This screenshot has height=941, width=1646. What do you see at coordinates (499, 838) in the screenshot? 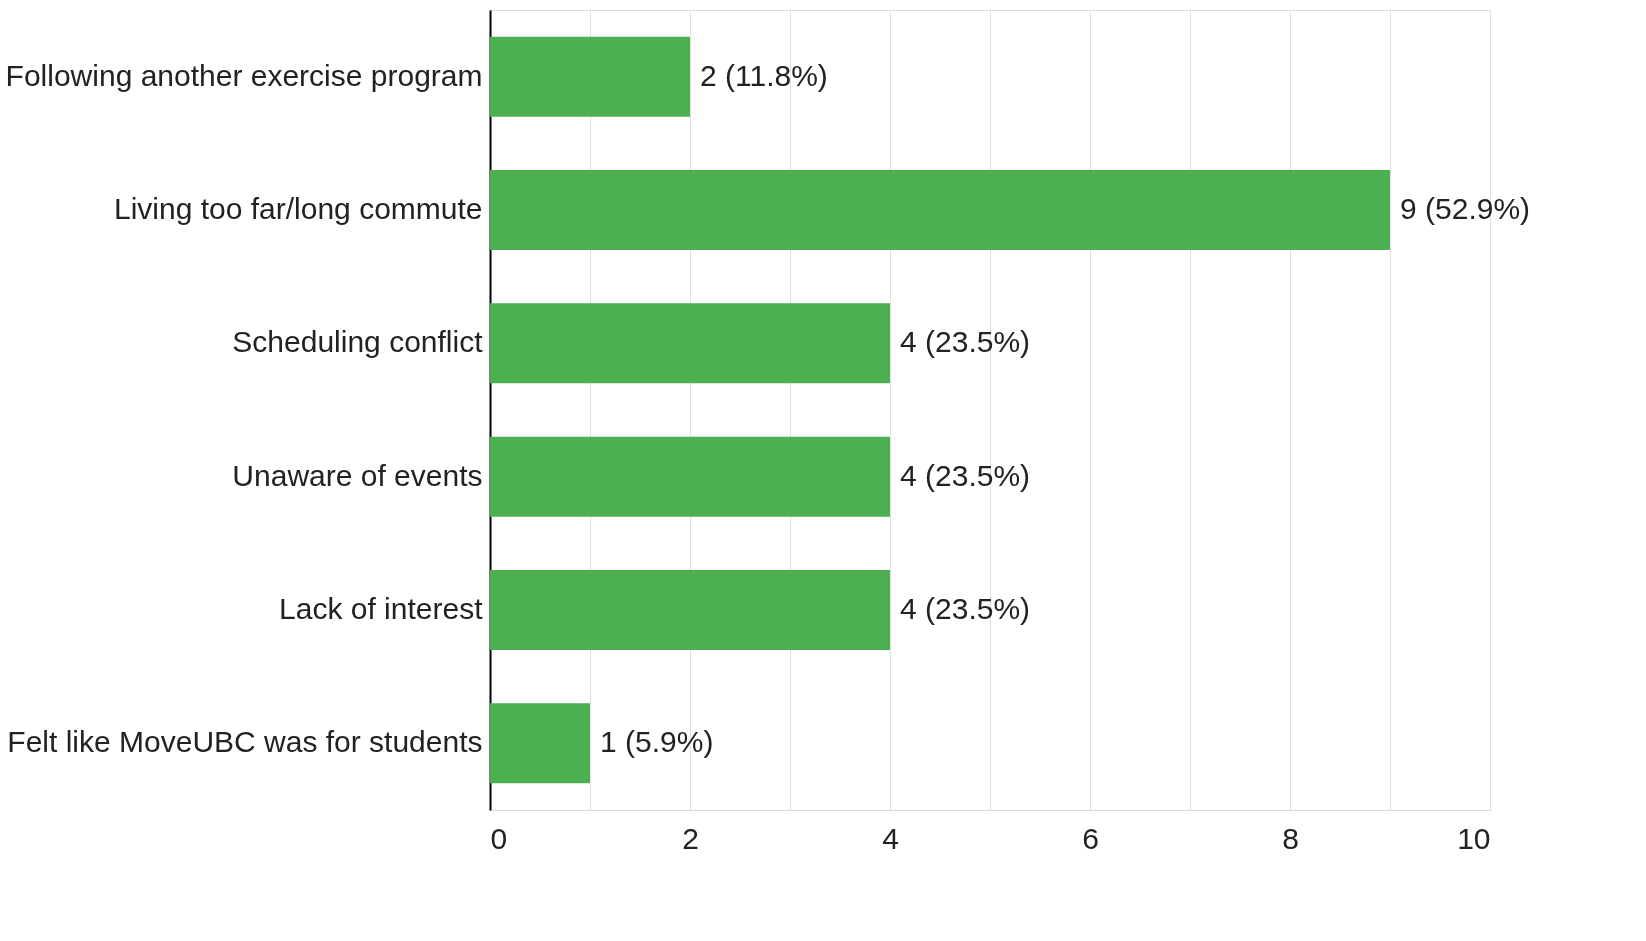
I see `x-tick-label: 0` at bounding box center [499, 838].